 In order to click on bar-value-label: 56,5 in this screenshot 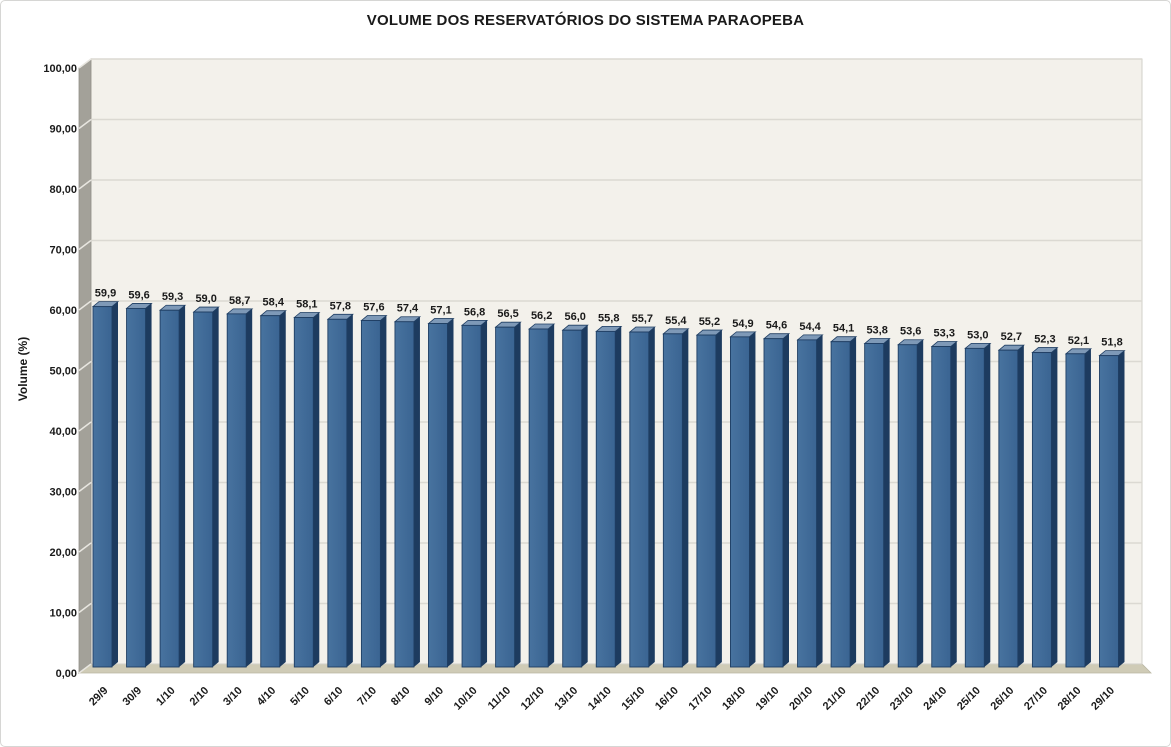, I will do `click(507, 314)`.